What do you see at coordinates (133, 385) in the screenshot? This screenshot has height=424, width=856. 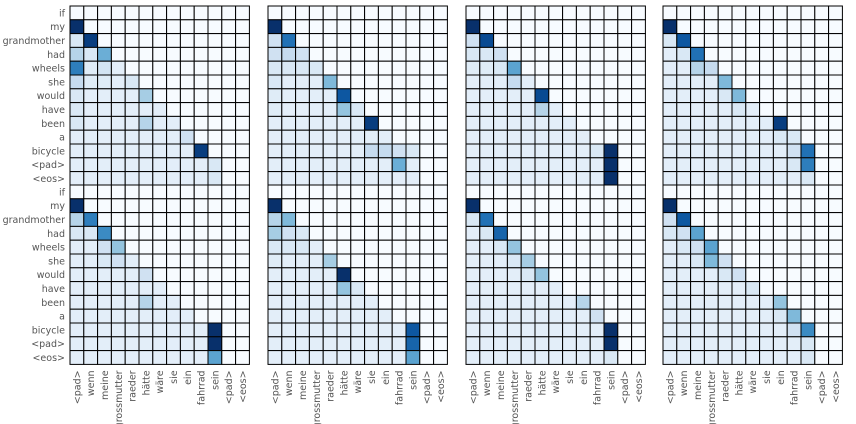 I see `x-tick-label: raeder` at bounding box center [133, 385].